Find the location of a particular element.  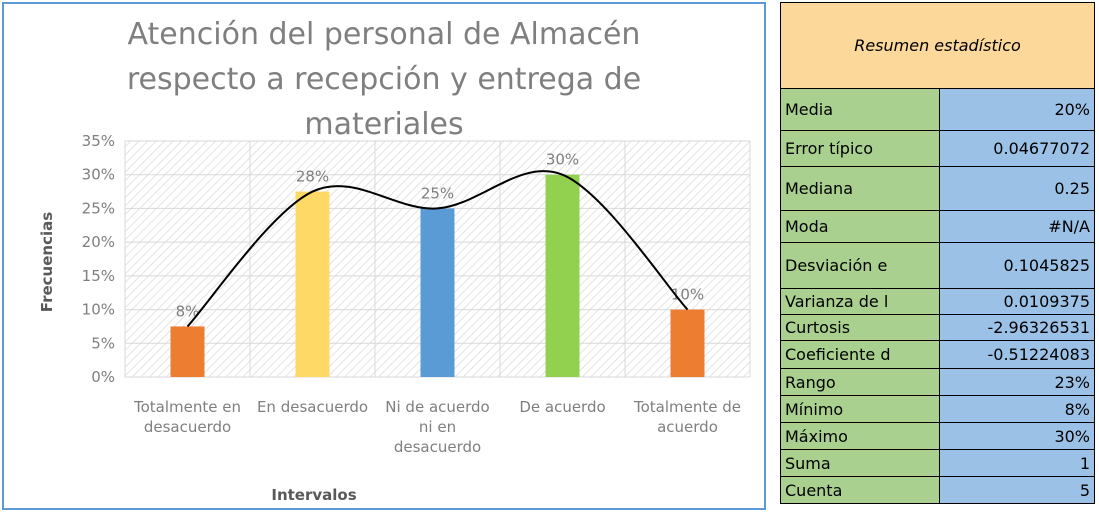

table-row: Máximo 30% is located at coordinates (937, 436).